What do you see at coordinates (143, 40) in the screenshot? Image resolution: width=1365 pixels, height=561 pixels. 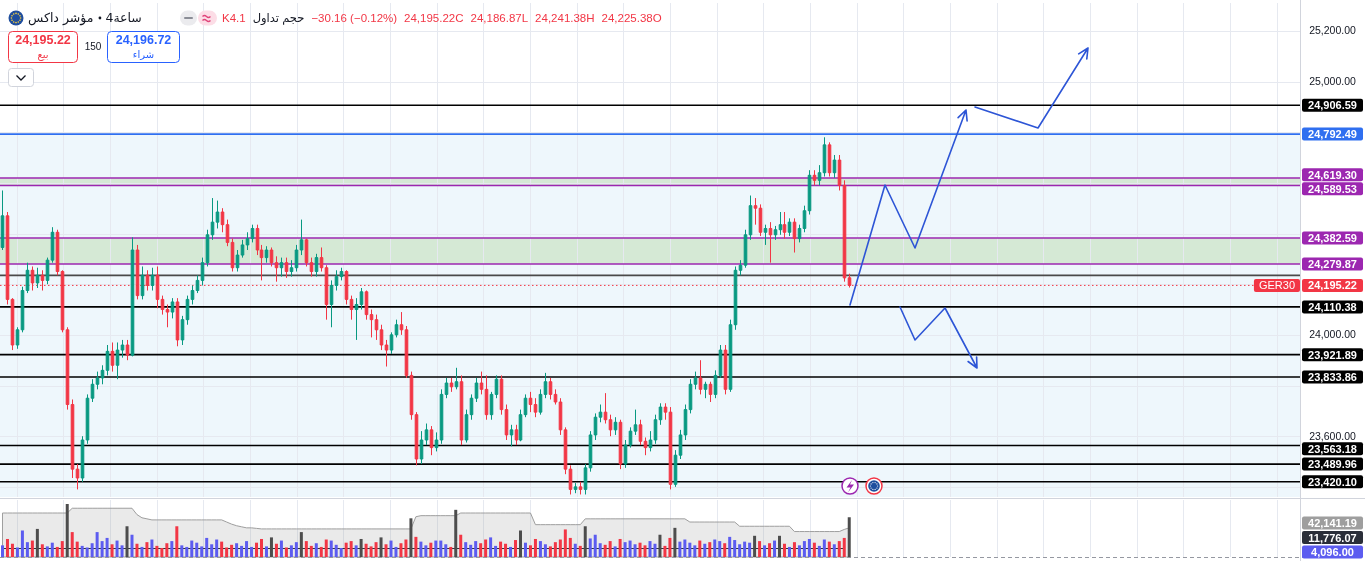 I see `annotation: 24,196.72` at bounding box center [143, 40].